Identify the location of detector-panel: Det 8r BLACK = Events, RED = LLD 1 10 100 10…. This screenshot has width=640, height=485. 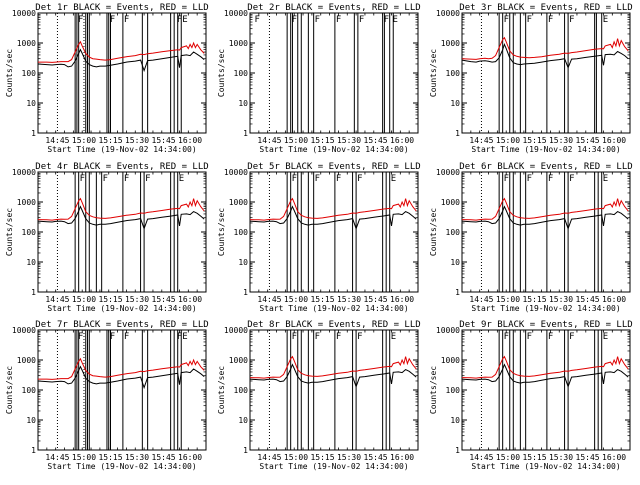
(319, 395).